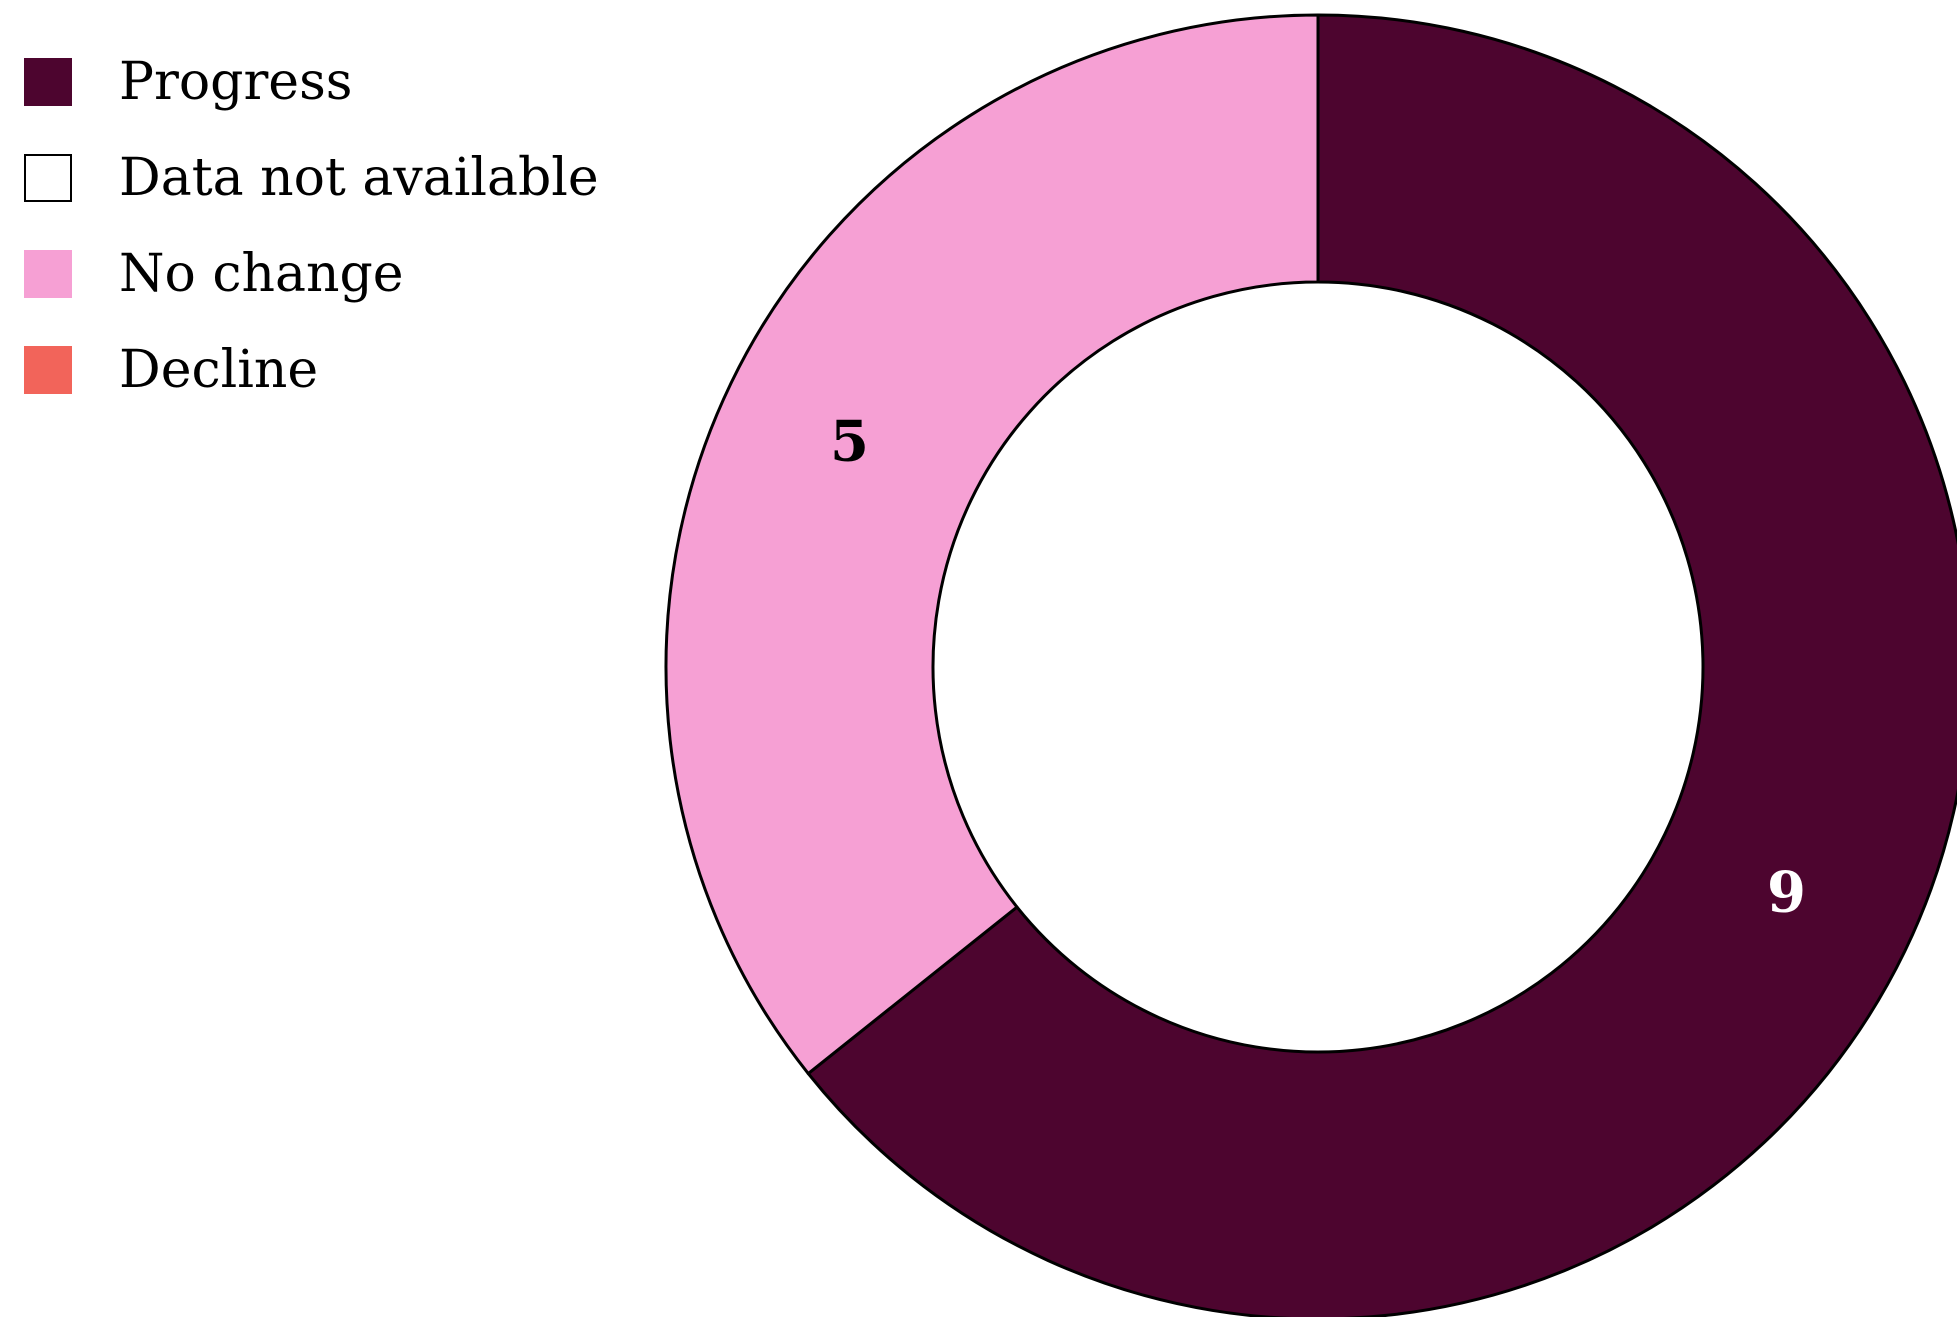  I want to click on legend-label-progress: Progress, so click(236, 82).